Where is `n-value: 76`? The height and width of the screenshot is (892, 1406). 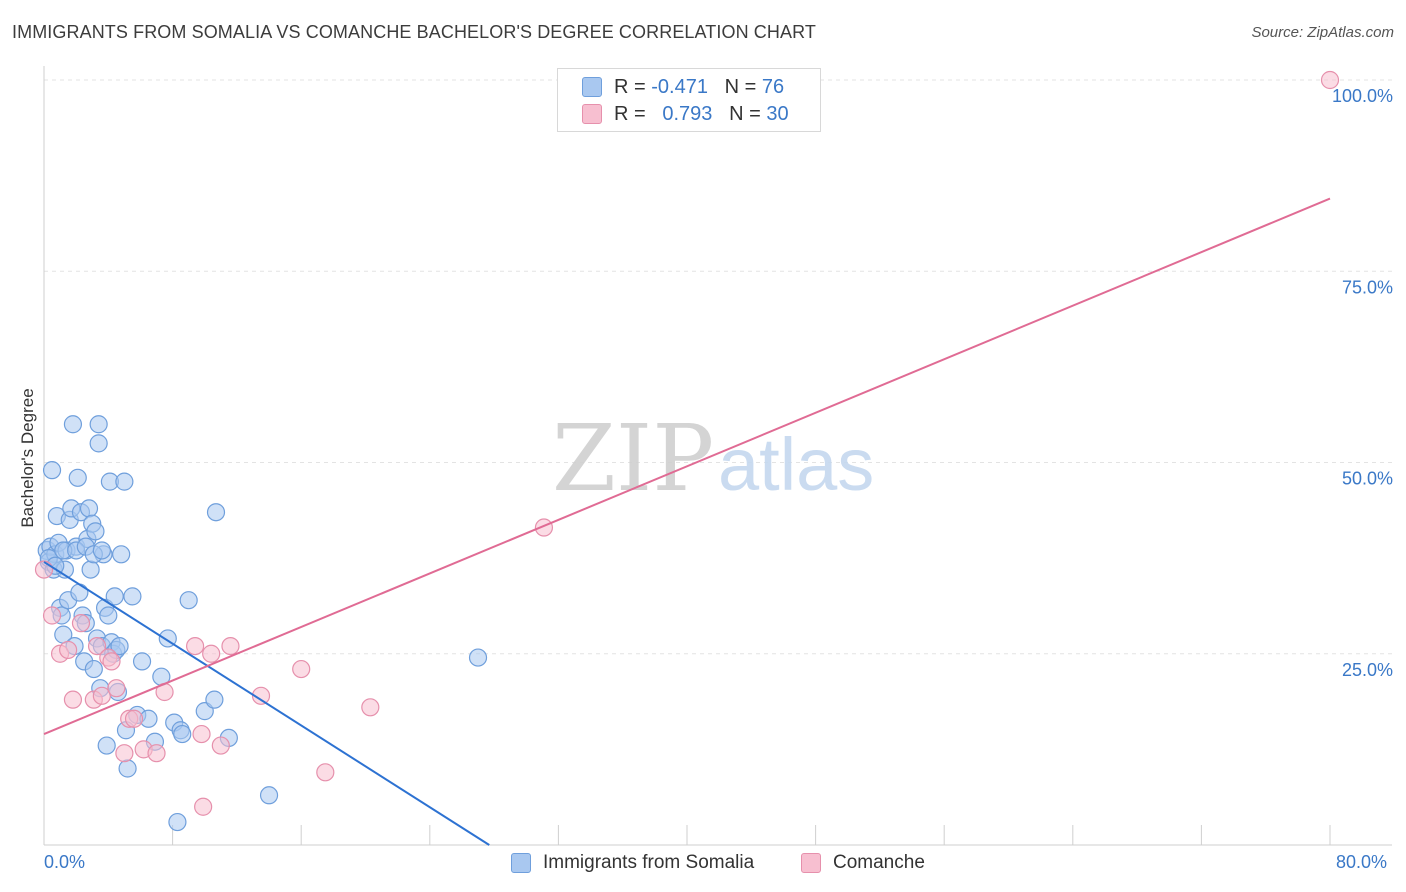 n-value: 76 is located at coordinates (773, 86).